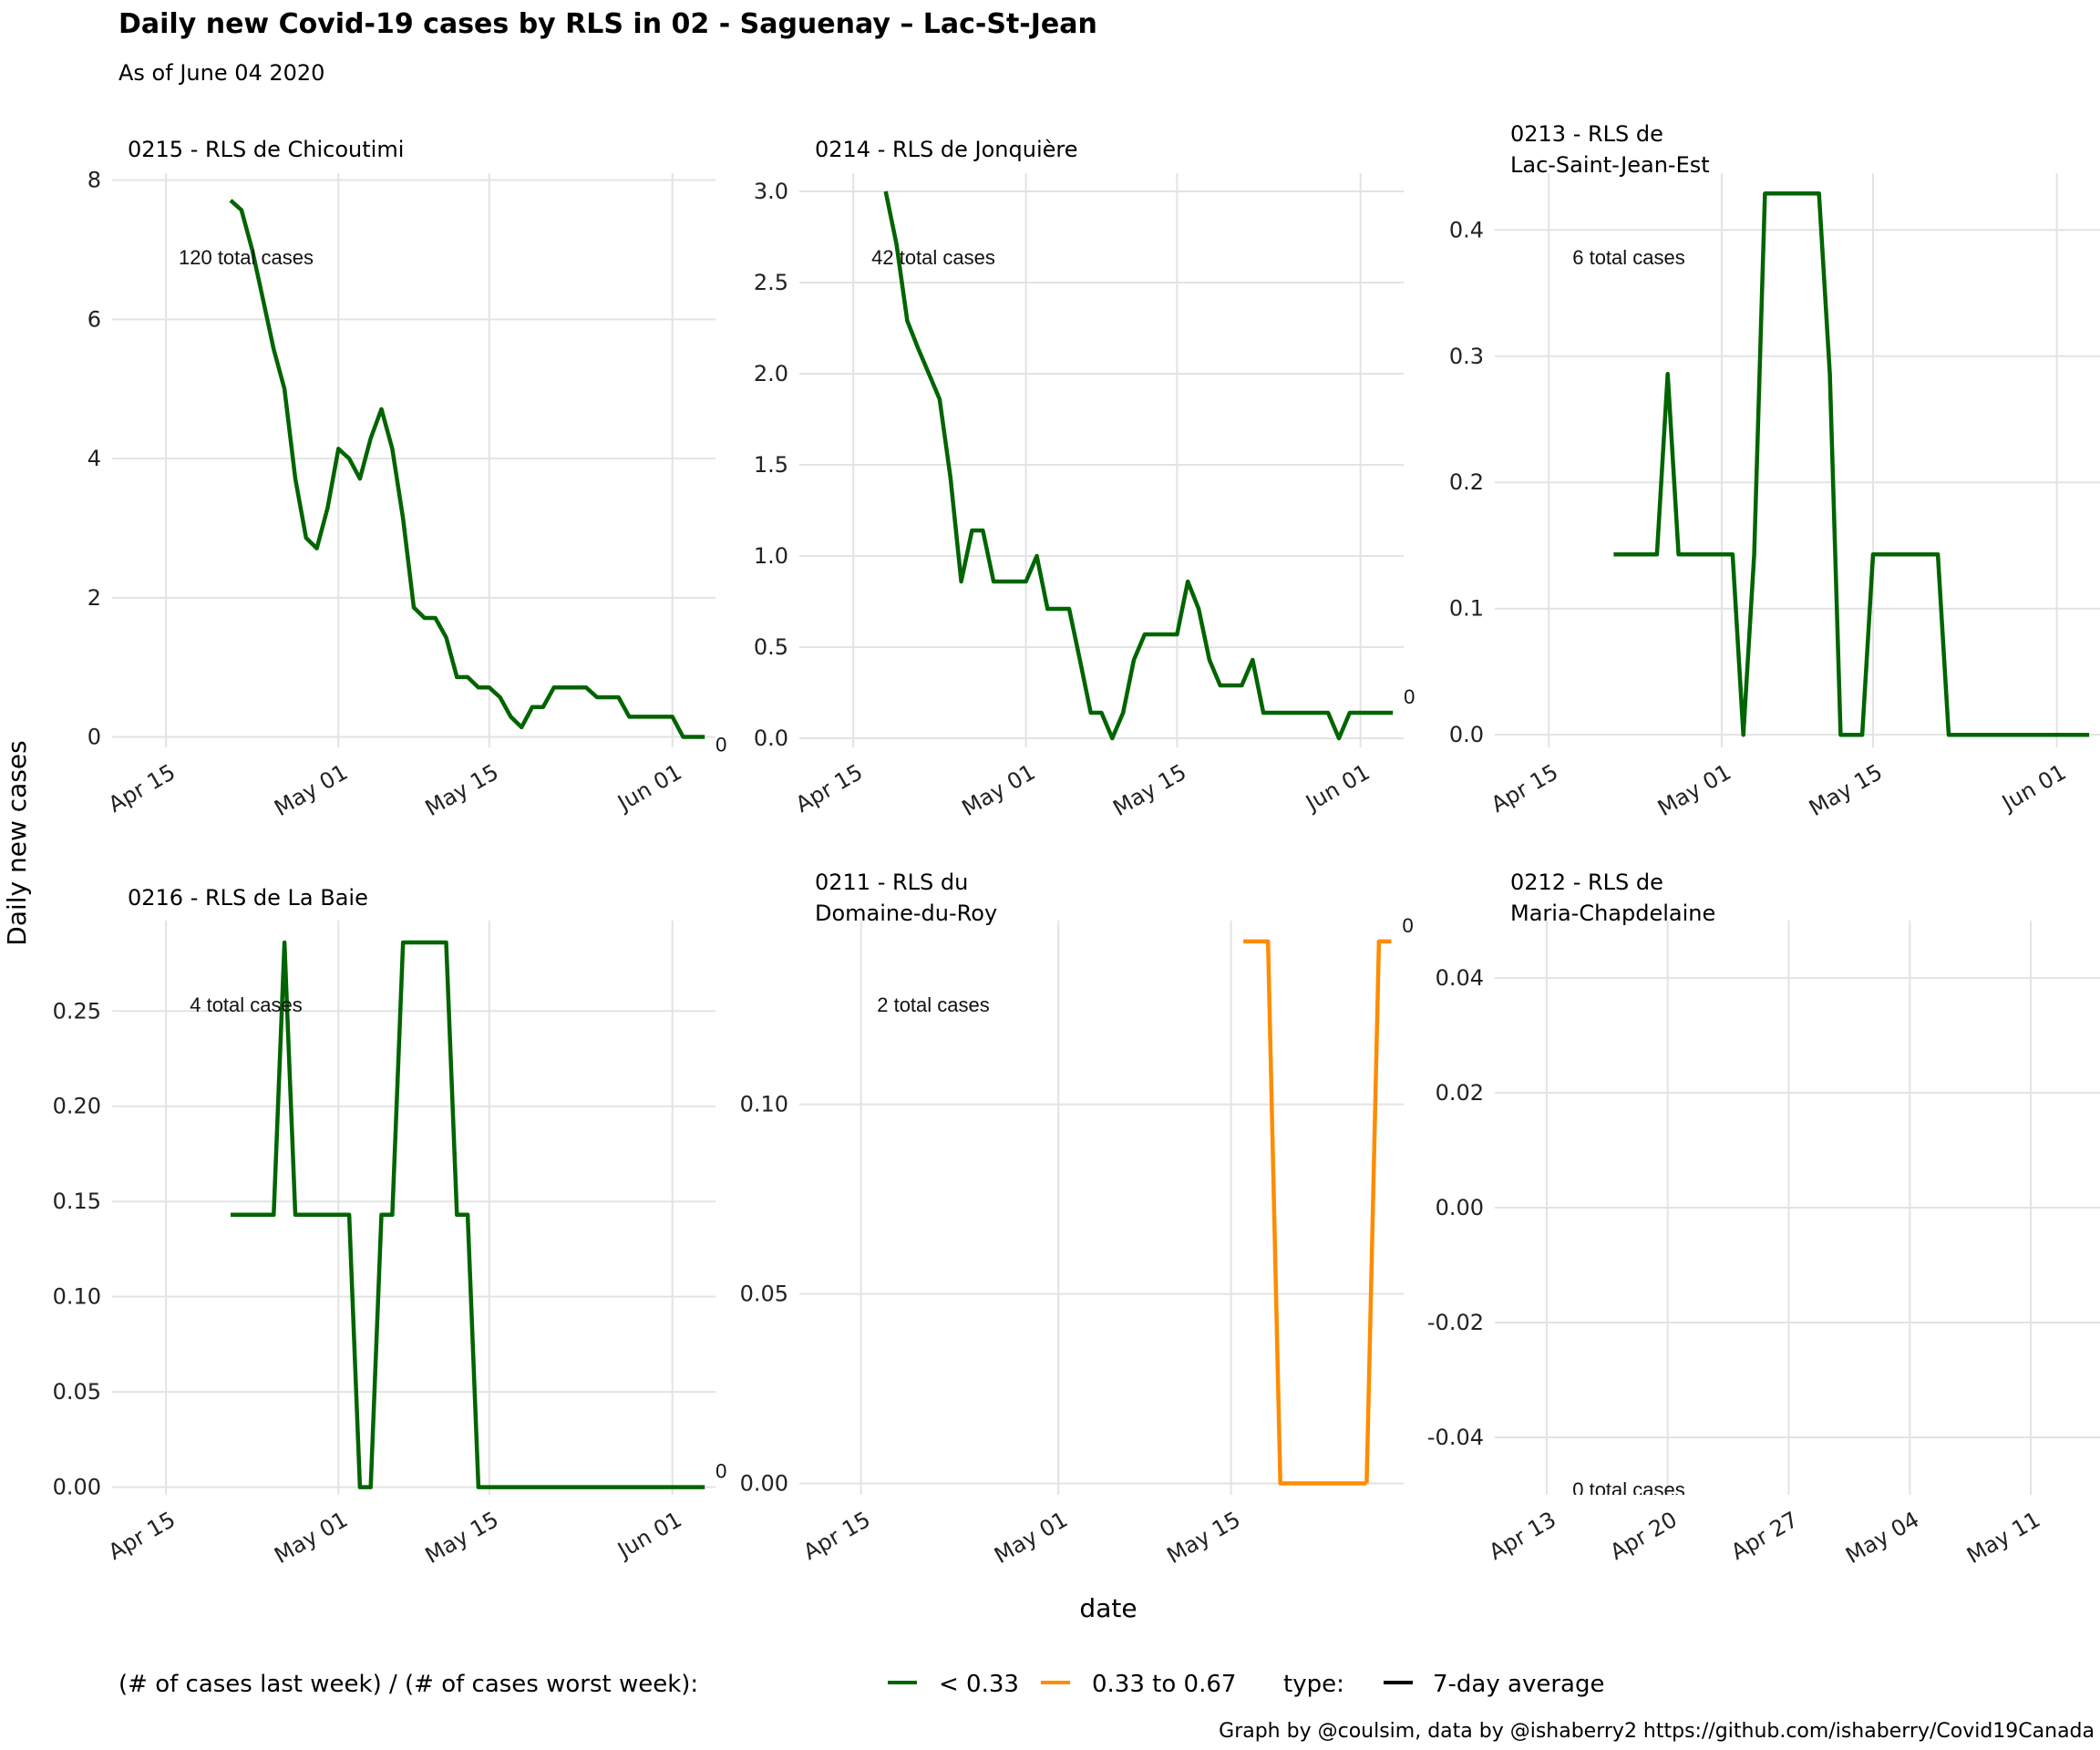  Describe the element at coordinates (17, 842) in the screenshot. I see `y-axis-title: Daily new cases` at that location.